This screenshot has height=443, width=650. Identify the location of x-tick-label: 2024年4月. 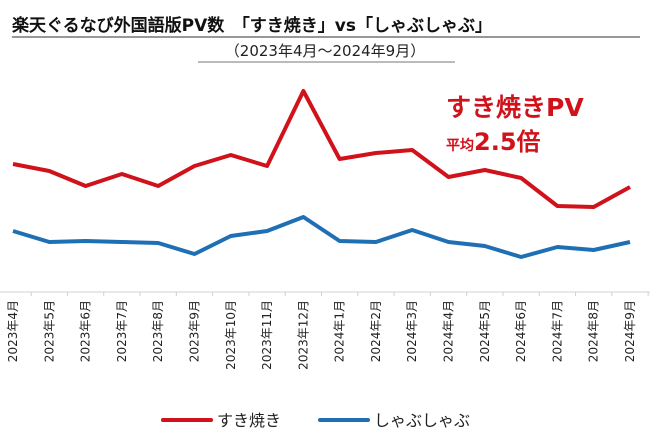
(449, 331).